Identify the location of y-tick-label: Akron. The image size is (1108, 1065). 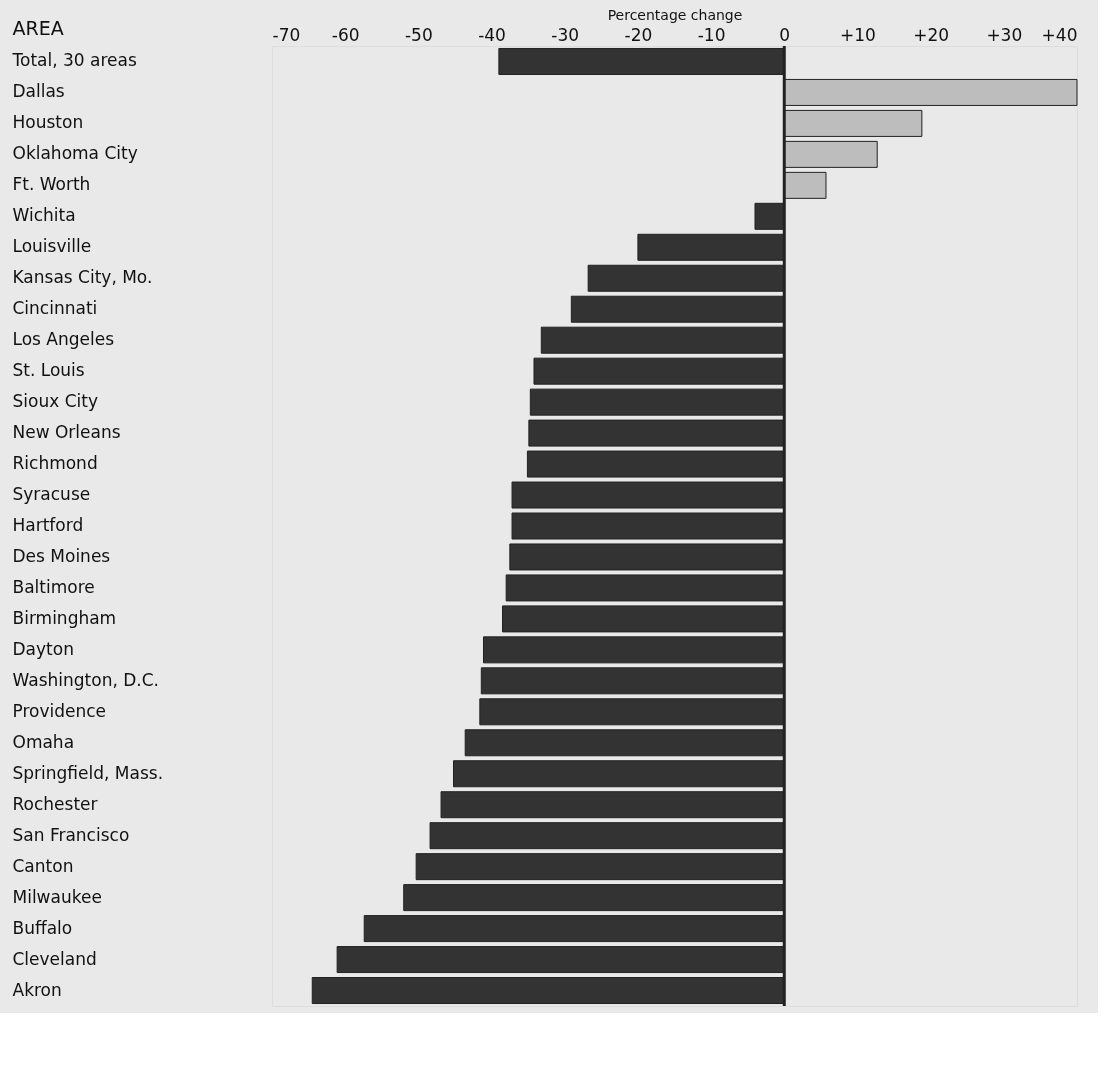
(37, 989).